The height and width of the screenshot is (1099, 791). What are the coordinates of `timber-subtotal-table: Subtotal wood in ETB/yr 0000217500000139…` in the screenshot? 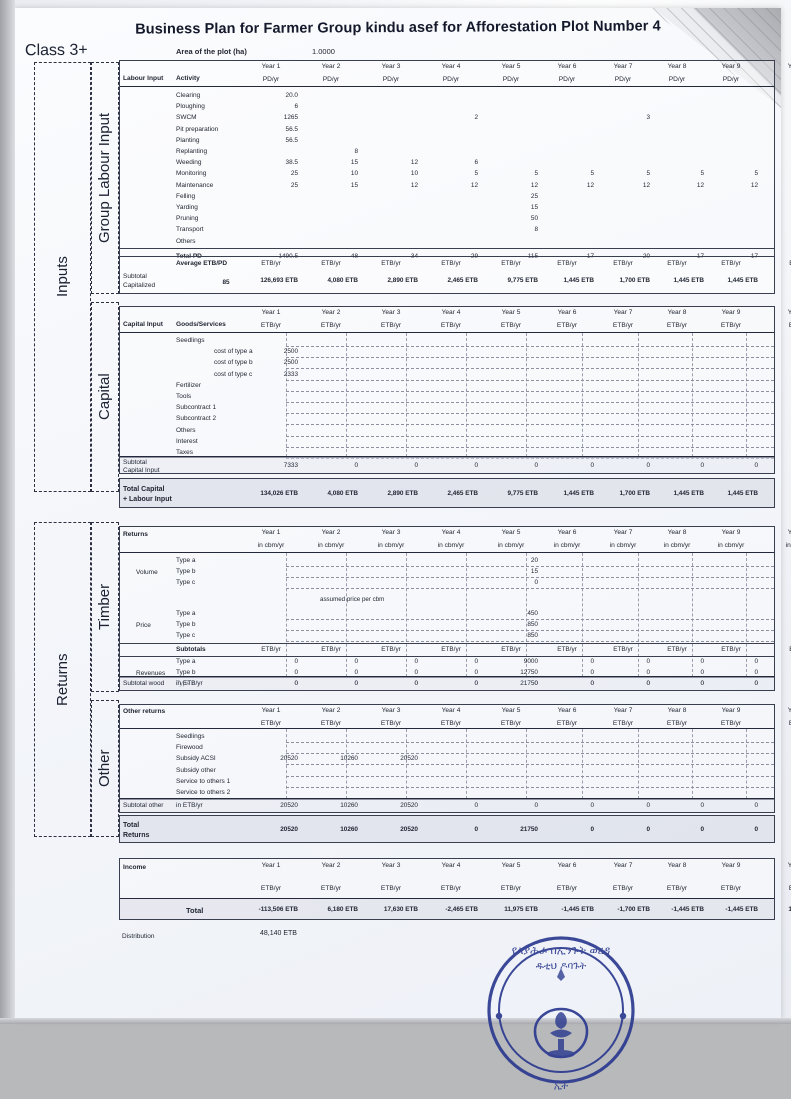 It's located at (447, 683).